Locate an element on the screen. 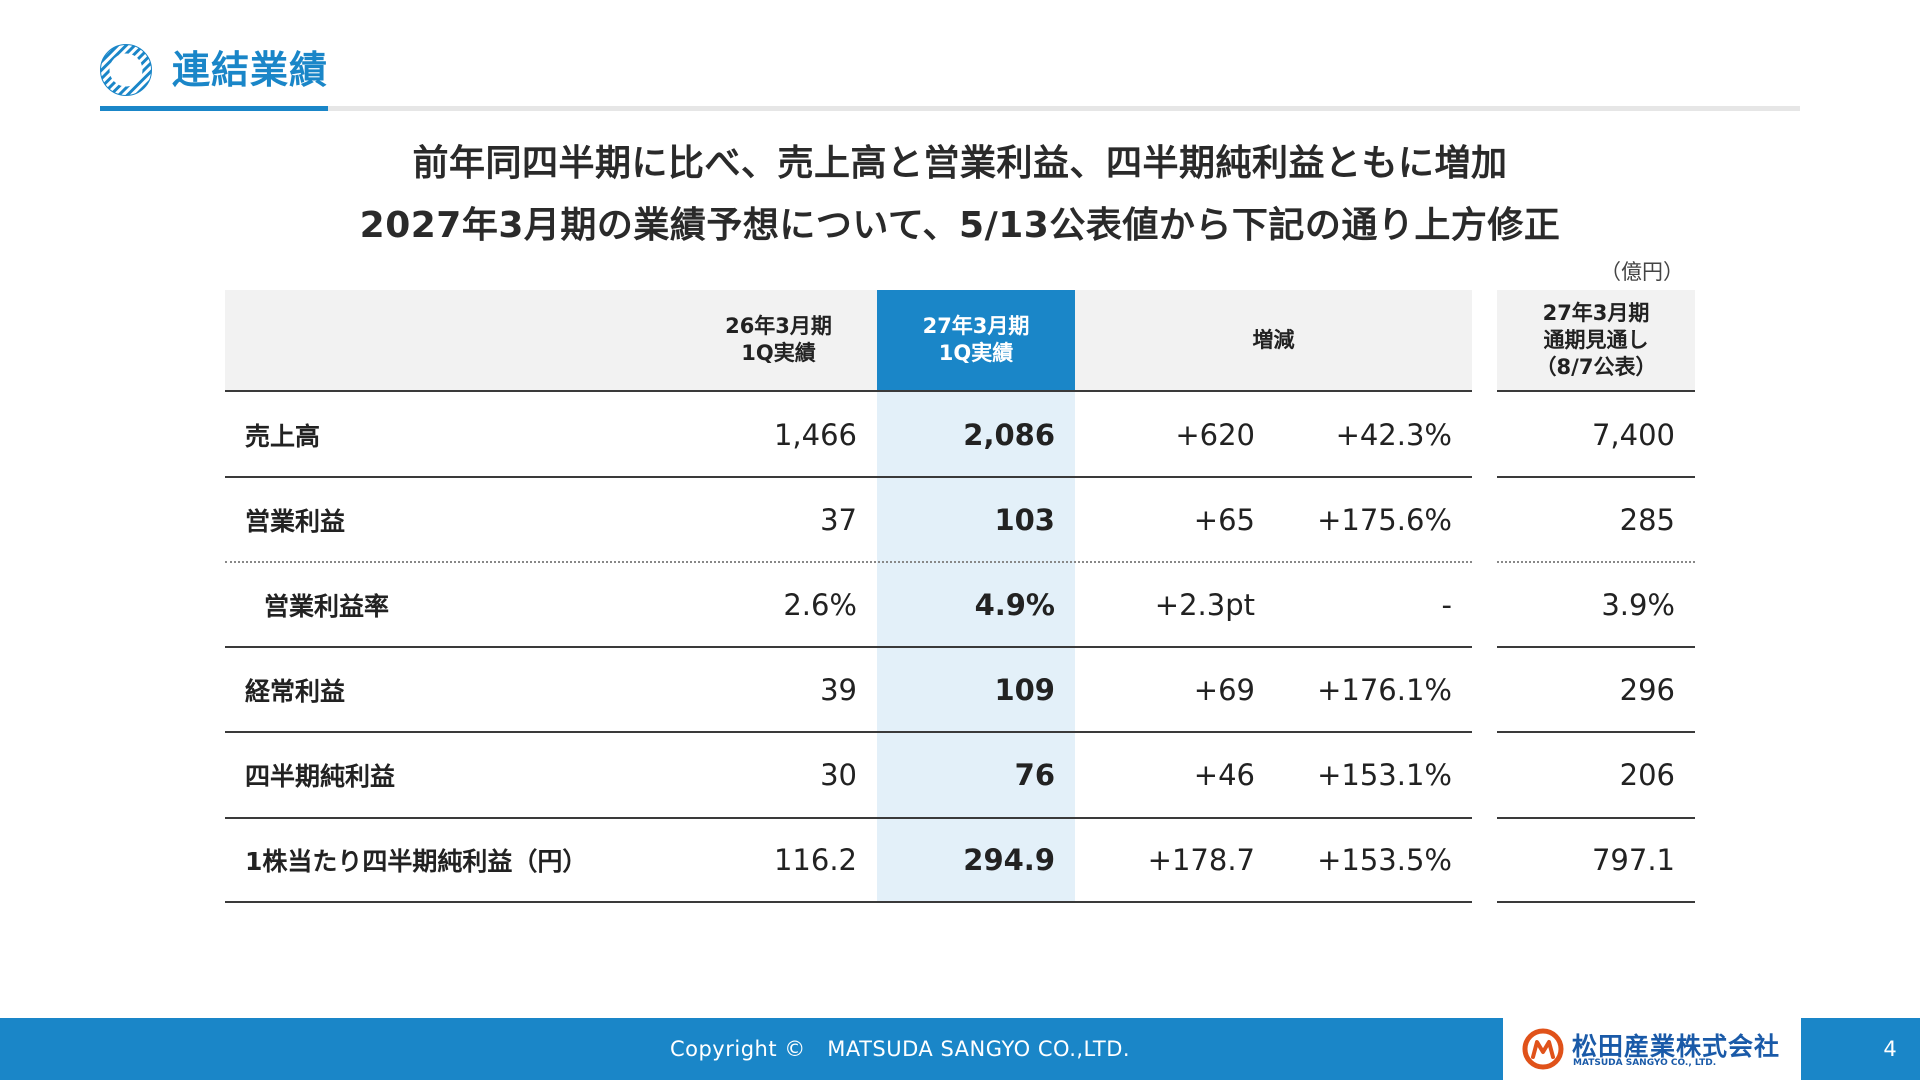  col-header-diff: 増減 is located at coordinates (1273, 340).